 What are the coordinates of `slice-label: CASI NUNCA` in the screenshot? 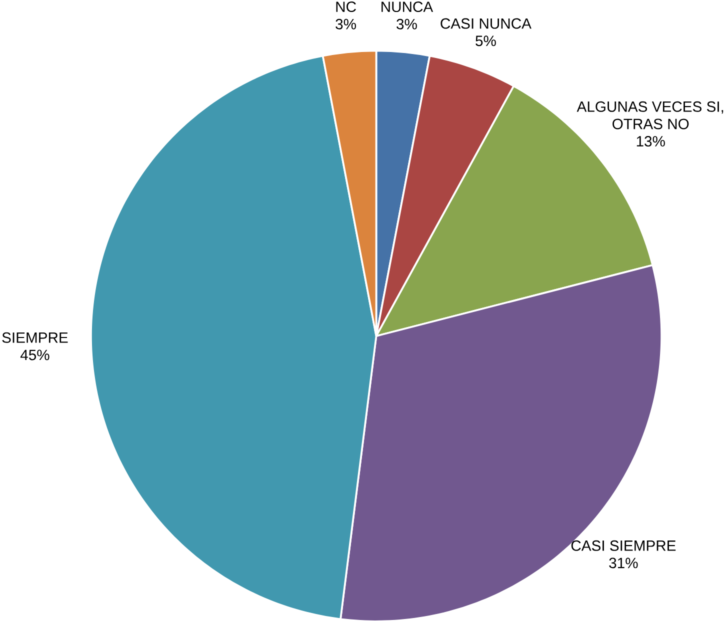 It's located at (486, 23).